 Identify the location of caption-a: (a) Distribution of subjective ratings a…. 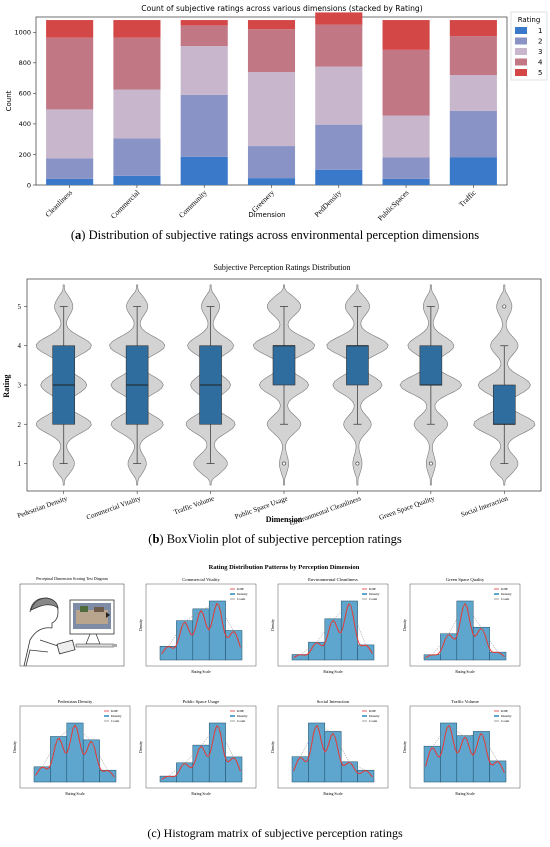
(275, 235).